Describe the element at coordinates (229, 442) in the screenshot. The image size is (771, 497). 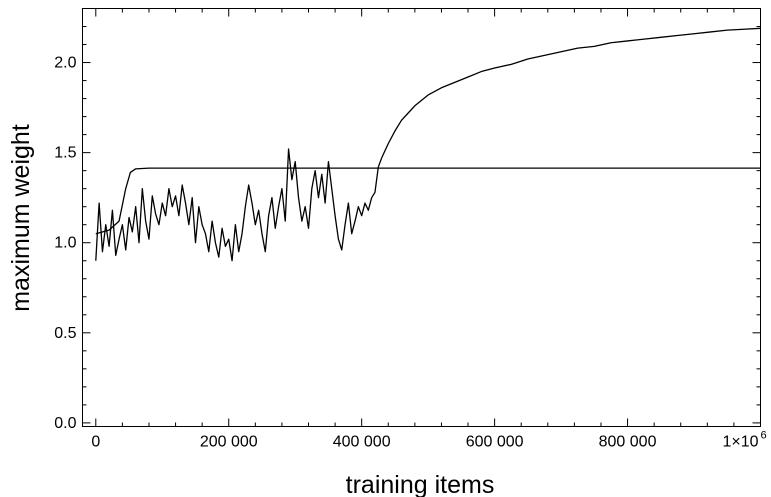
I see `x-tick-label: 200 000` at that location.